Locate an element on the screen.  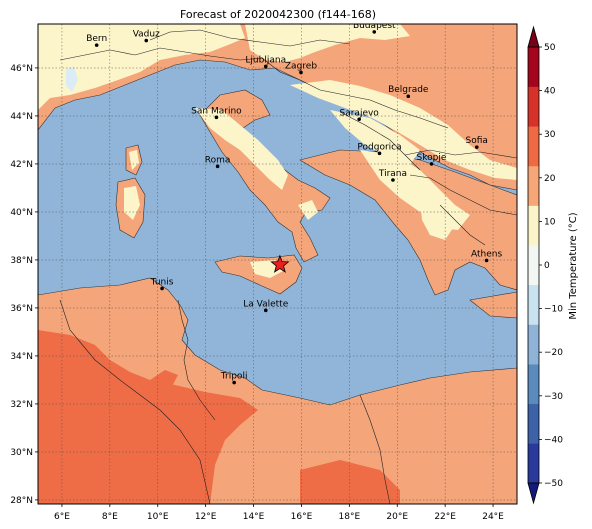
colorbar-tick-label: −20 is located at coordinates (553, 353).